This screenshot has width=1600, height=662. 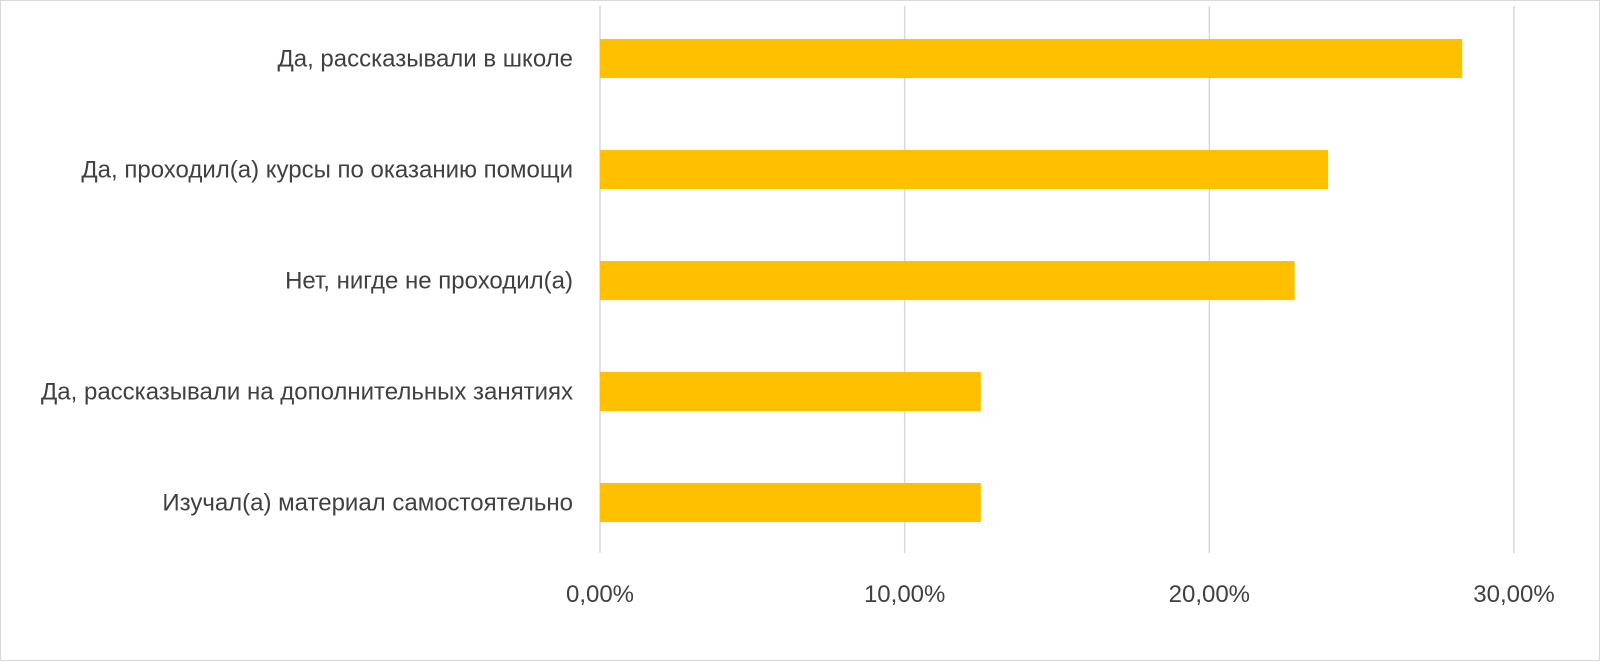 What do you see at coordinates (1209, 594) in the screenshot?
I see `x-tick-label: 20,00%` at bounding box center [1209, 594].